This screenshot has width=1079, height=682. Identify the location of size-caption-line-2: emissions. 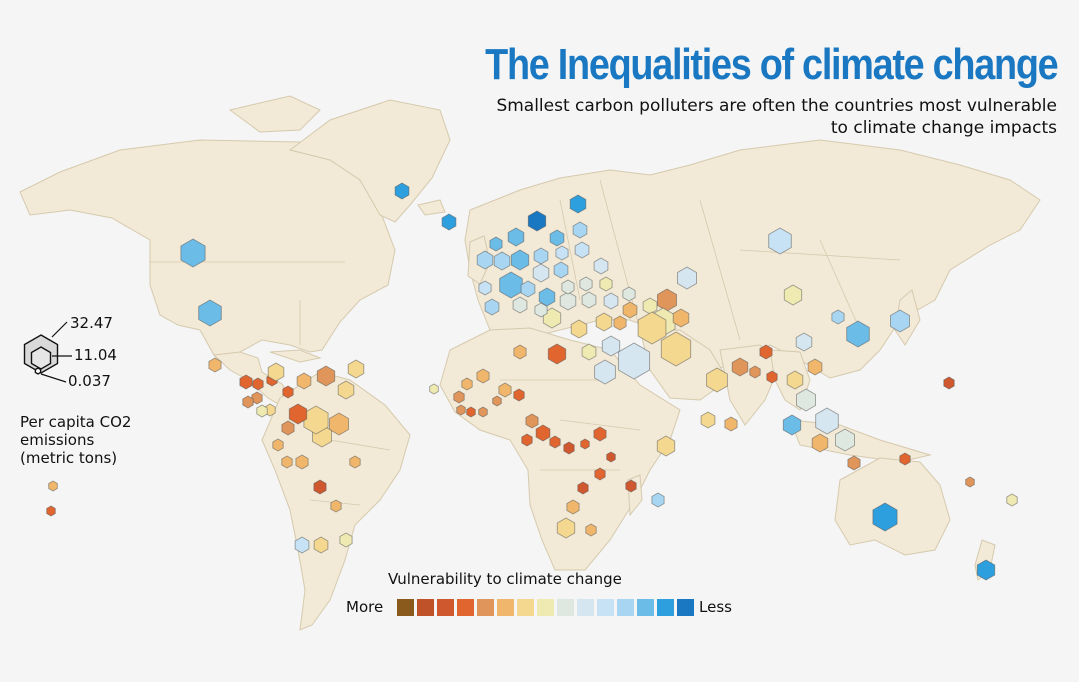
(57, 440).